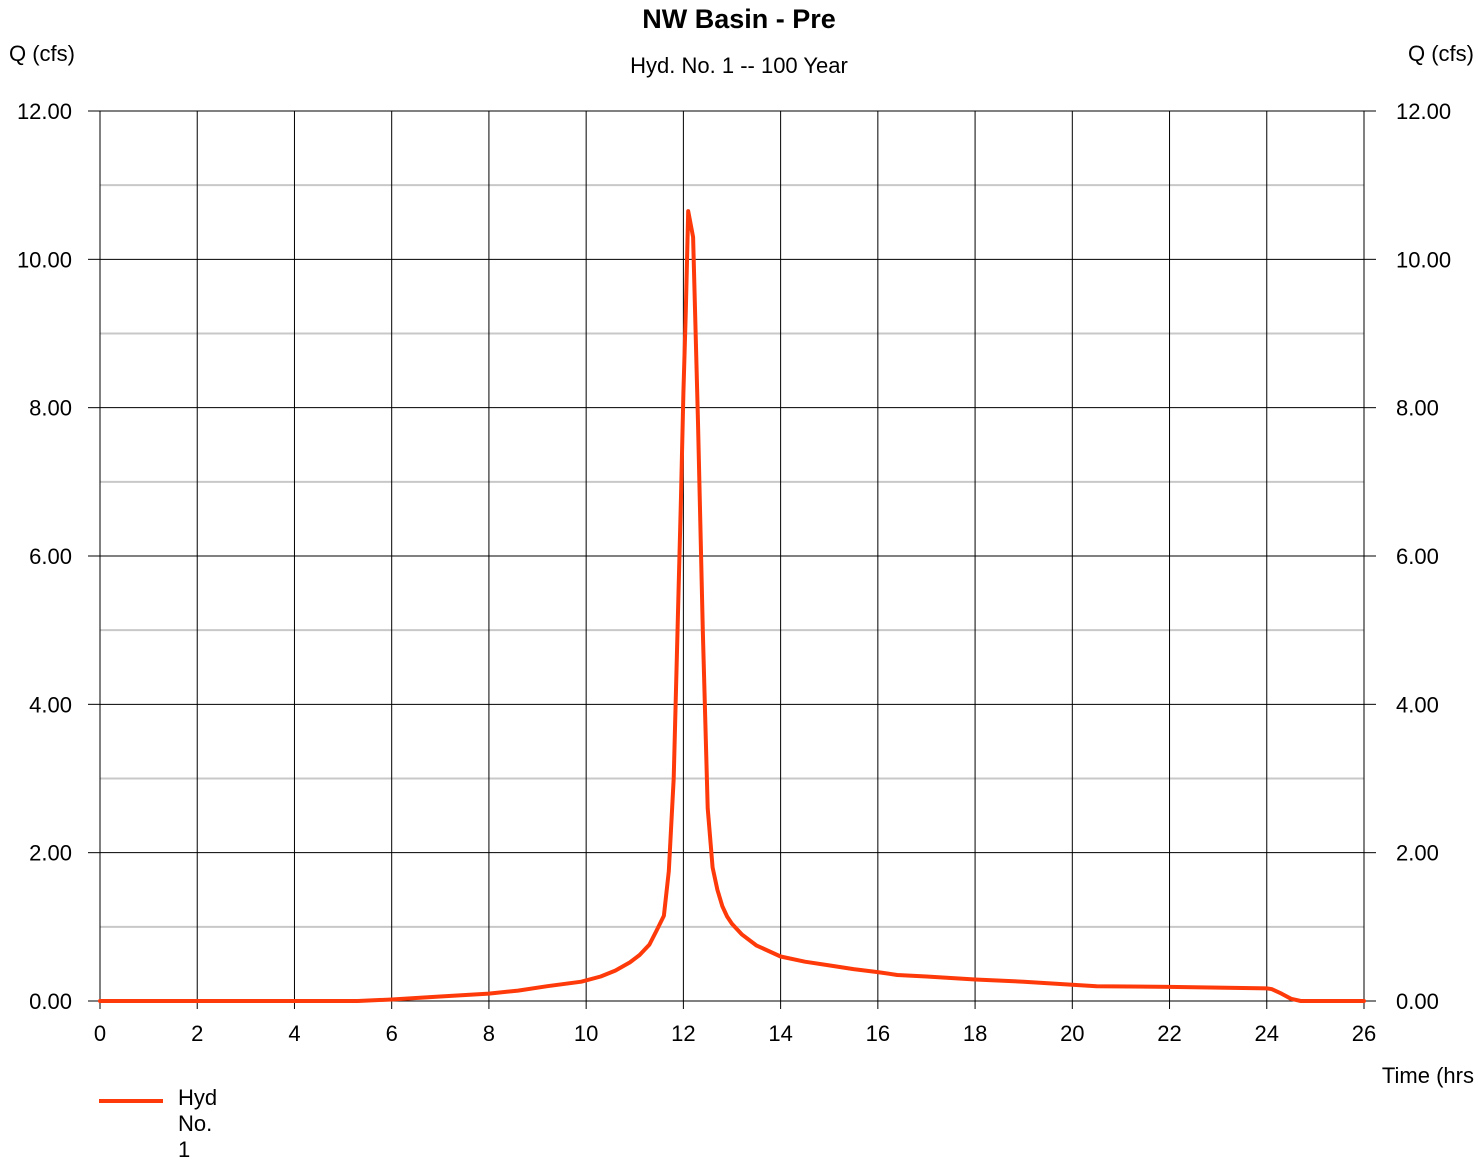  Describe the element at coordinates (44, 259) in the screenshot. I see `y-tick-label-left: 10.00` at that location.